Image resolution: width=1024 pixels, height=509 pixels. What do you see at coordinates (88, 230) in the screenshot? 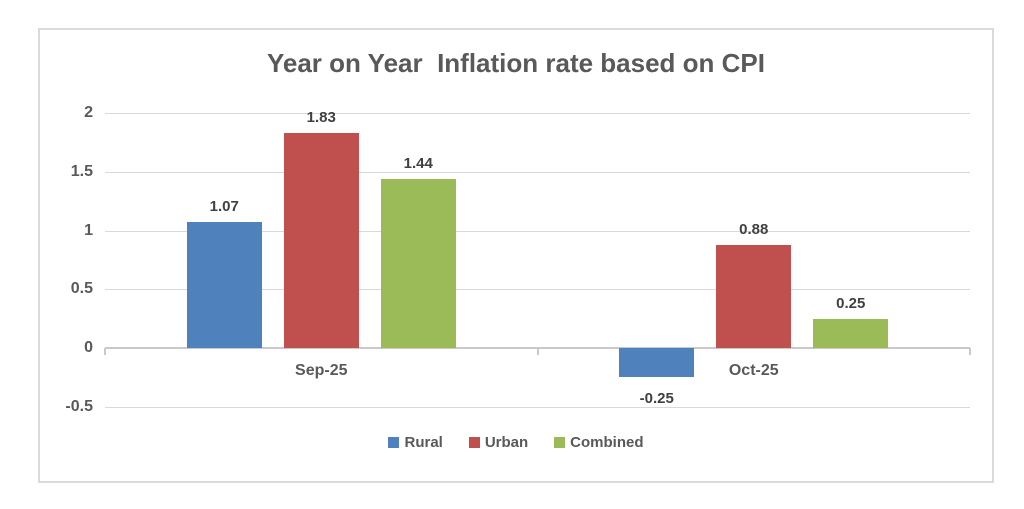
I see `y-axis-label: 1` at bounding box center [88, 230].